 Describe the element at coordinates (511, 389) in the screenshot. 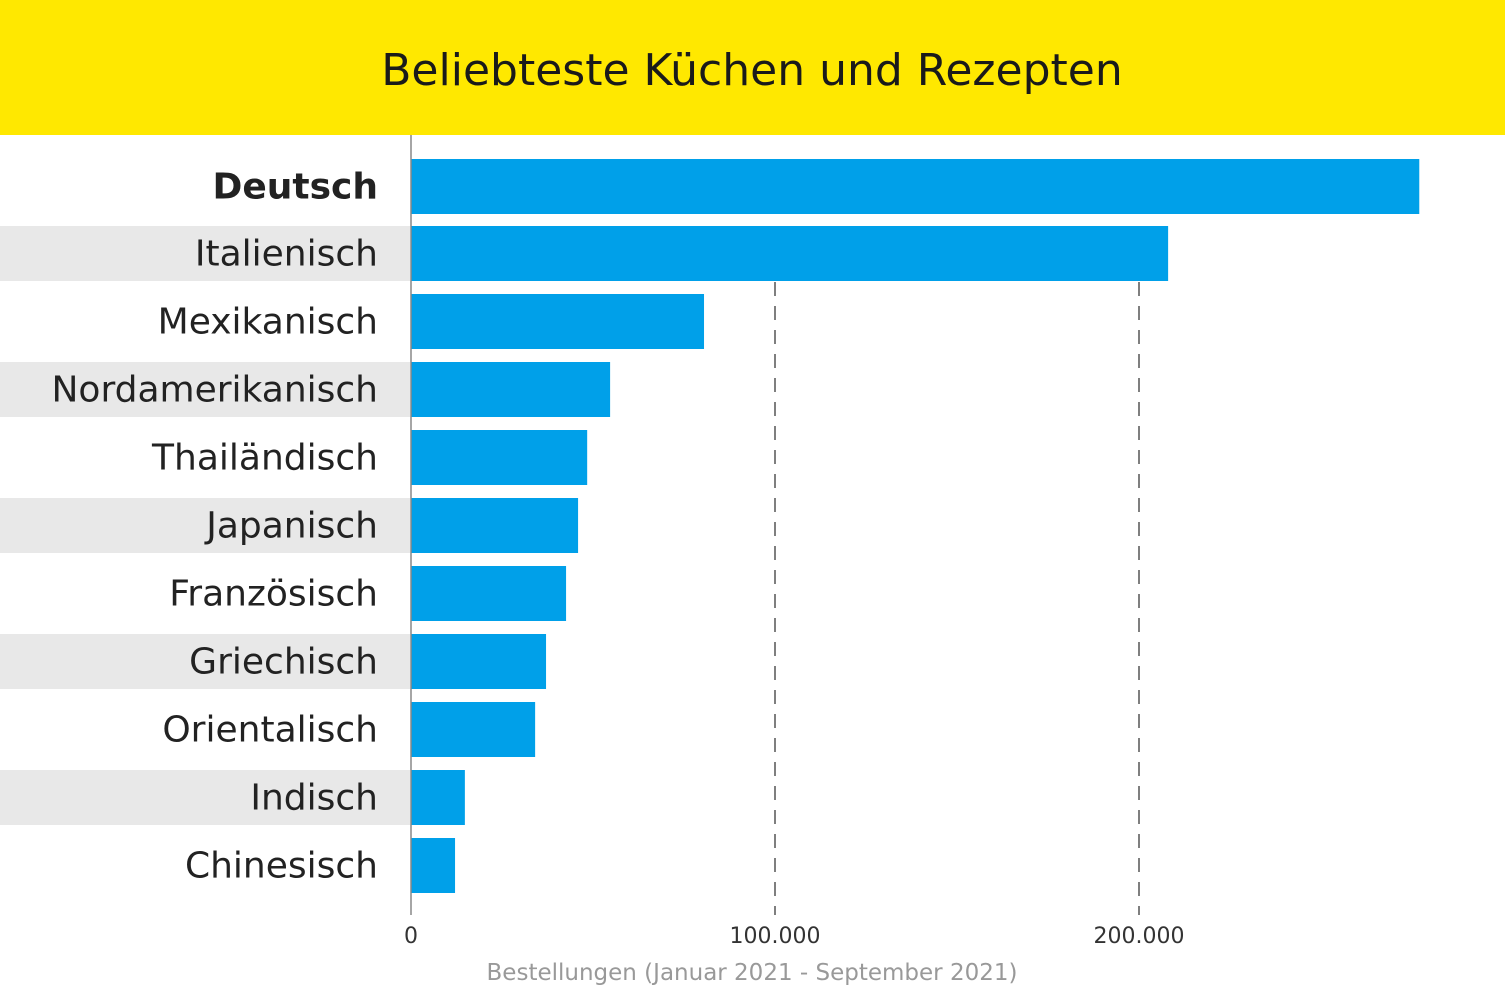

I see `bar-nordamerikanisch` at that location.